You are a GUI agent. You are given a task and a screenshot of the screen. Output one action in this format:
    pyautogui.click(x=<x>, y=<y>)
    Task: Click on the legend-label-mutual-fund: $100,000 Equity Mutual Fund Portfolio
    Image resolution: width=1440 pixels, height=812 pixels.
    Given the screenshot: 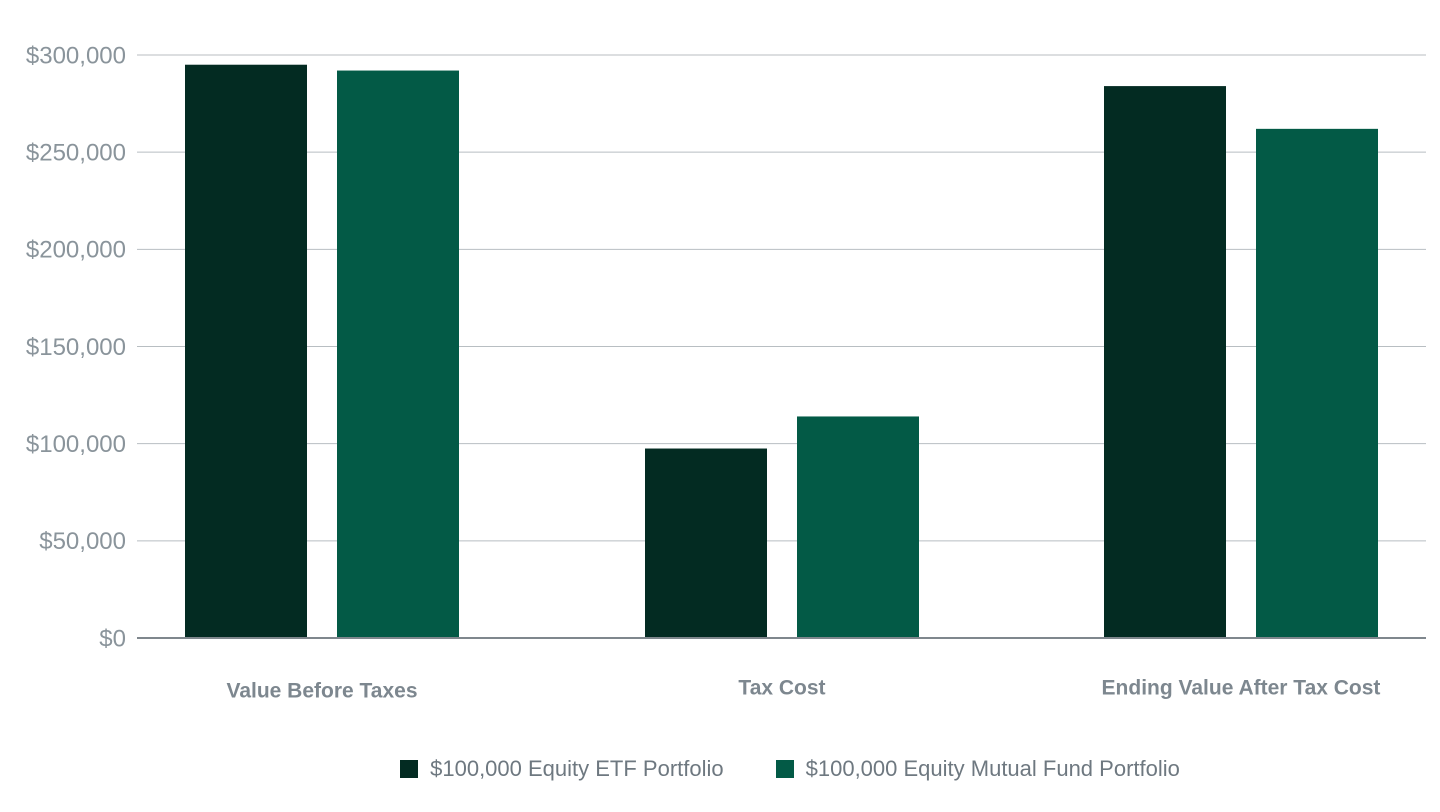 What is the action you would take?
    pyautogui.click(x=992, y=768)
    